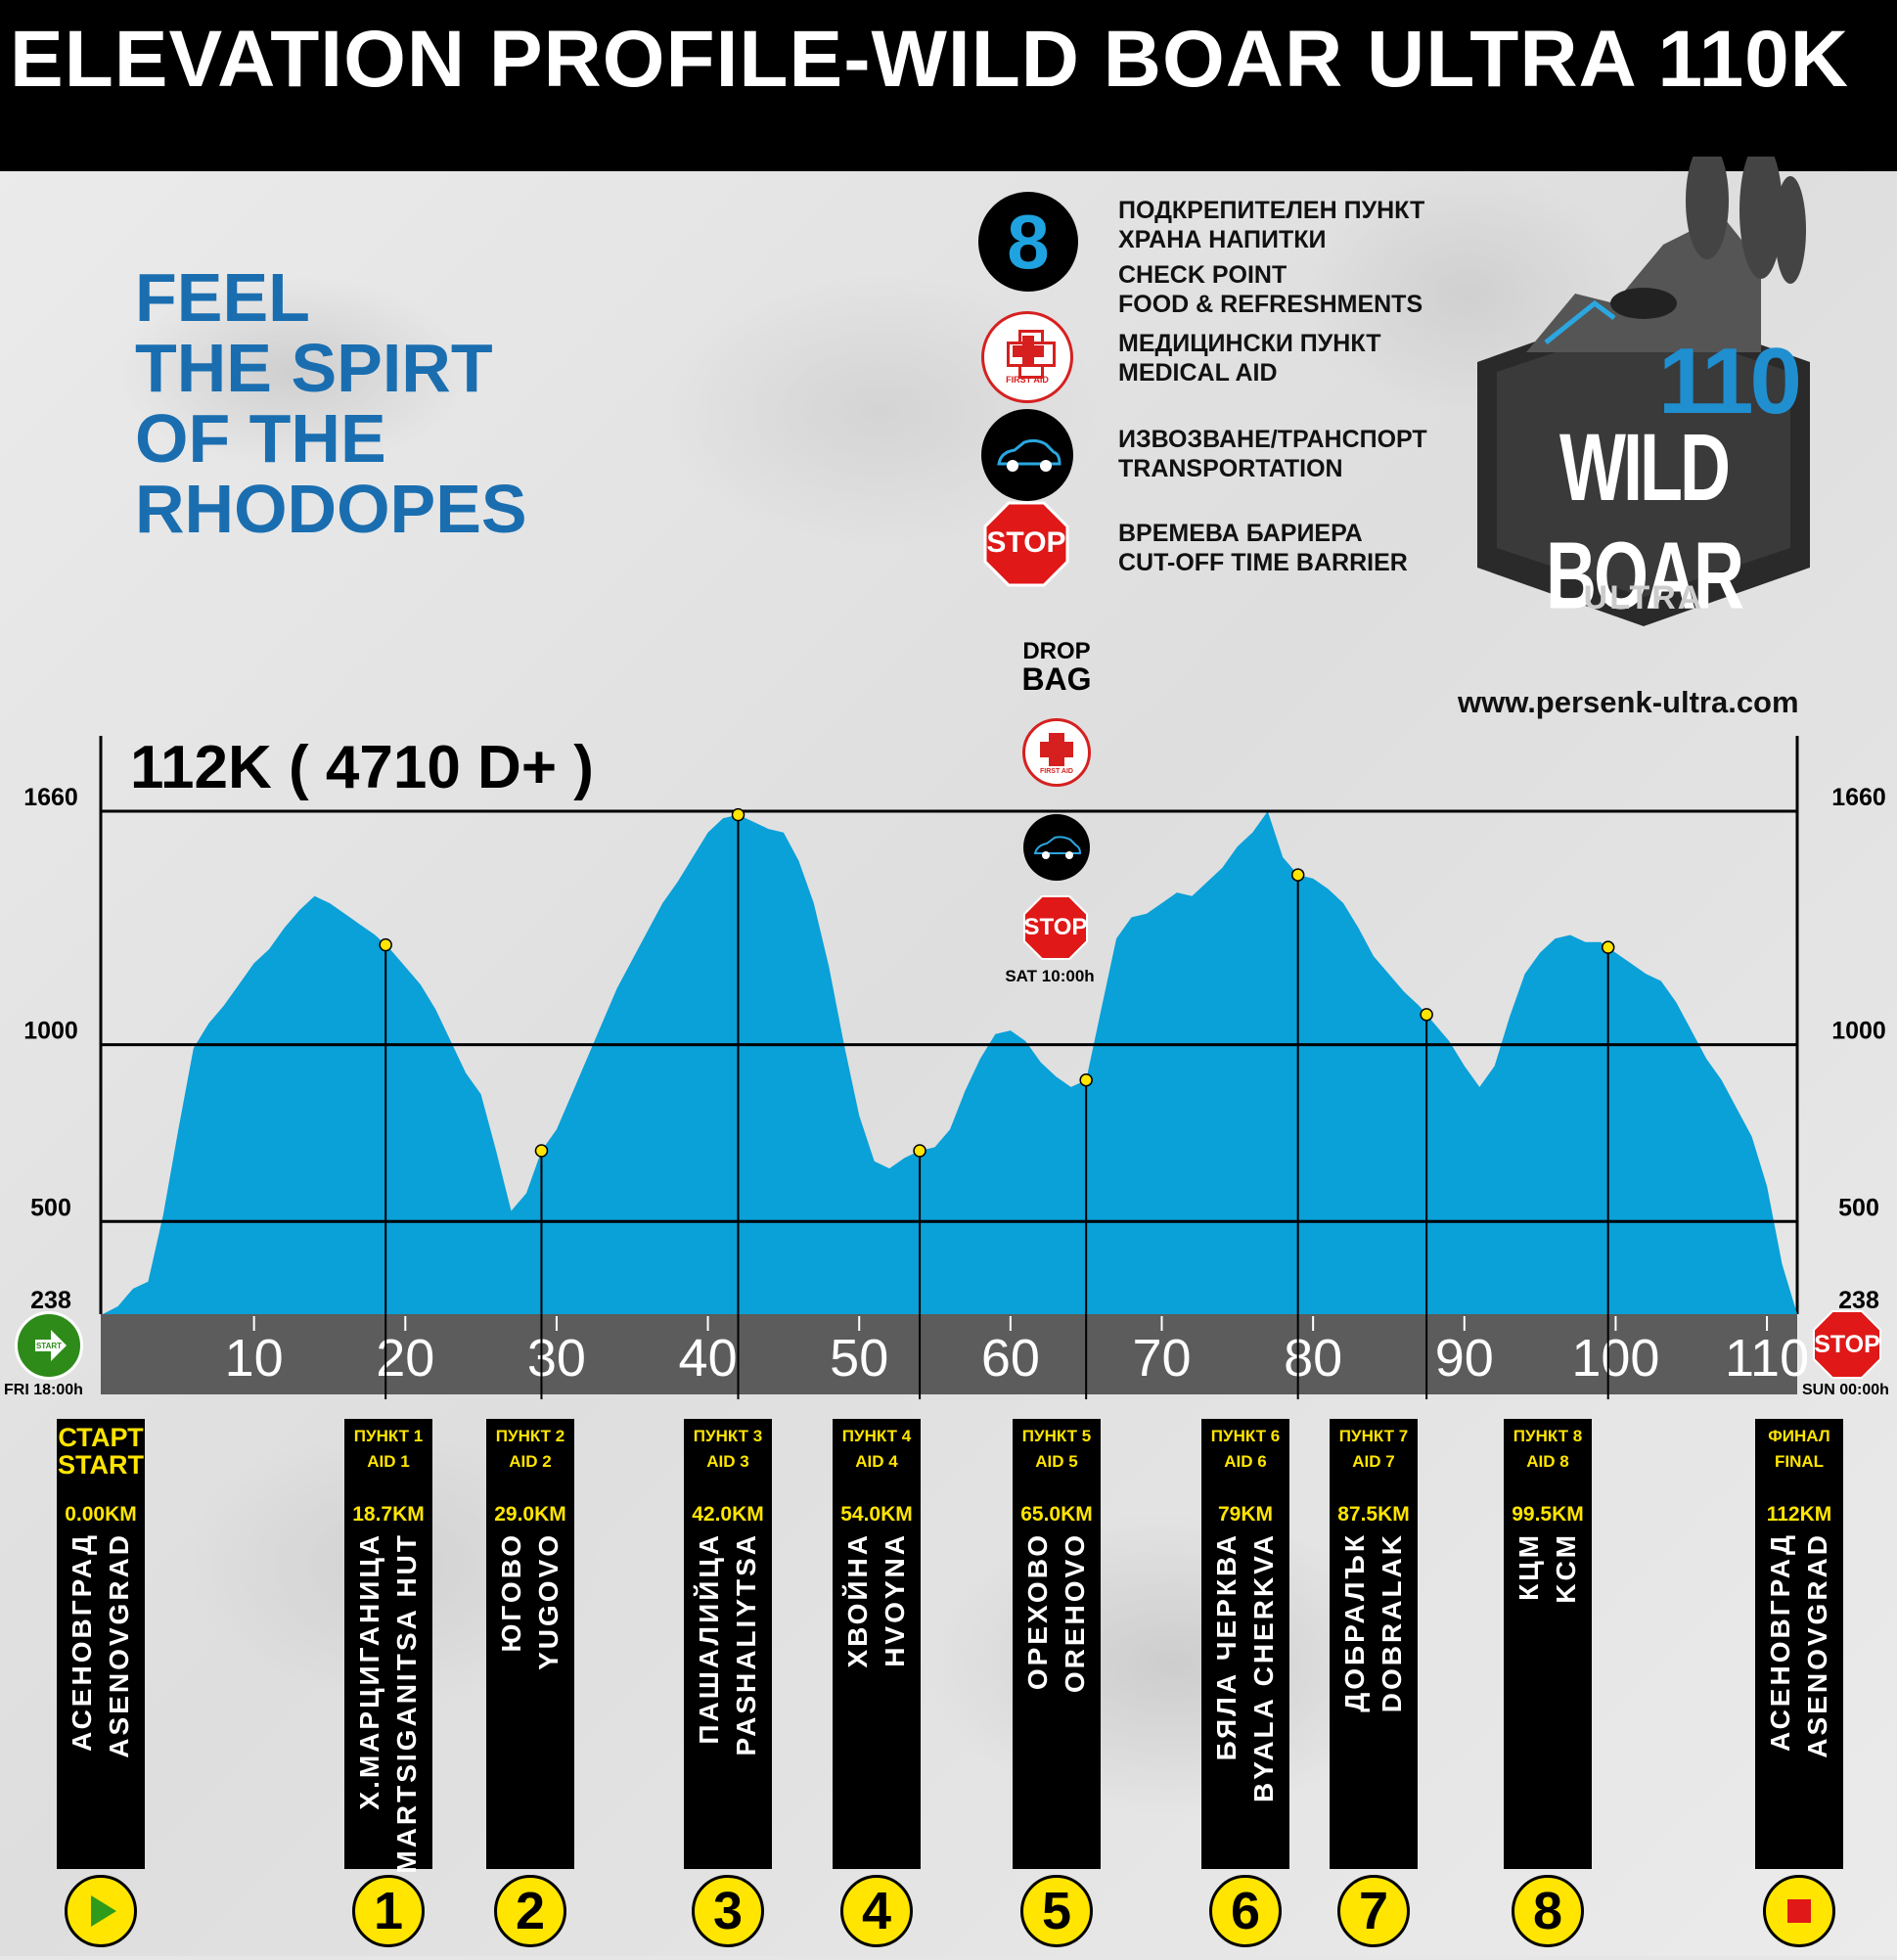 The image size is (1897, 1960). I want to click on station-head: ПУНКТ 8, so click(1548, 1436).